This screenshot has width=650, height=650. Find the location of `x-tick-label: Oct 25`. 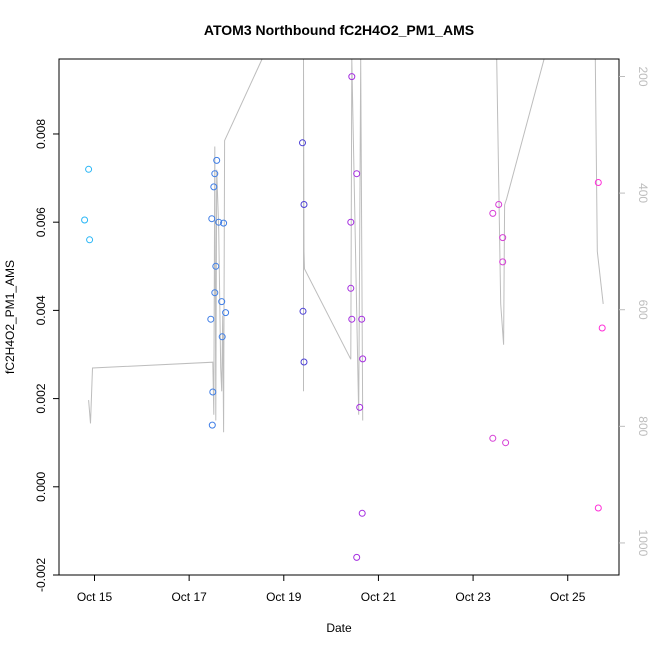

x-tick-label: Oct 25 is located at coordinates (568, 597).